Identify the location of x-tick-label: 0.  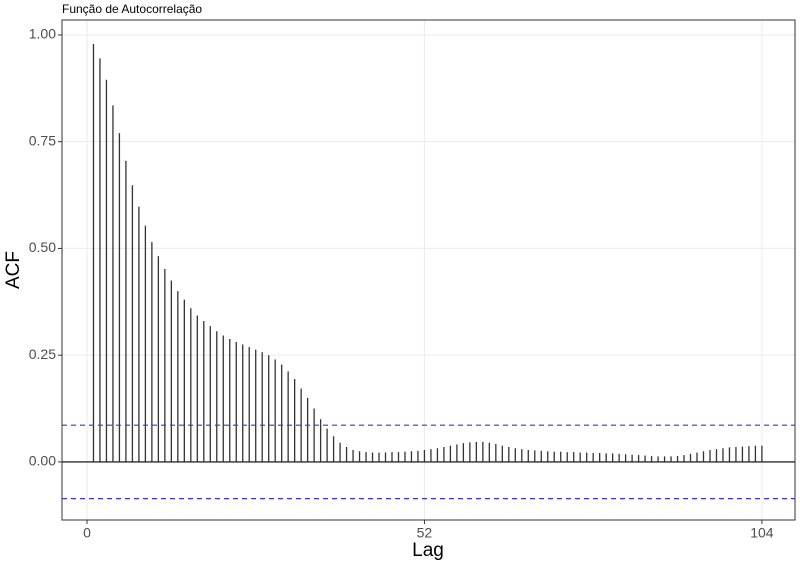
(87, 533).